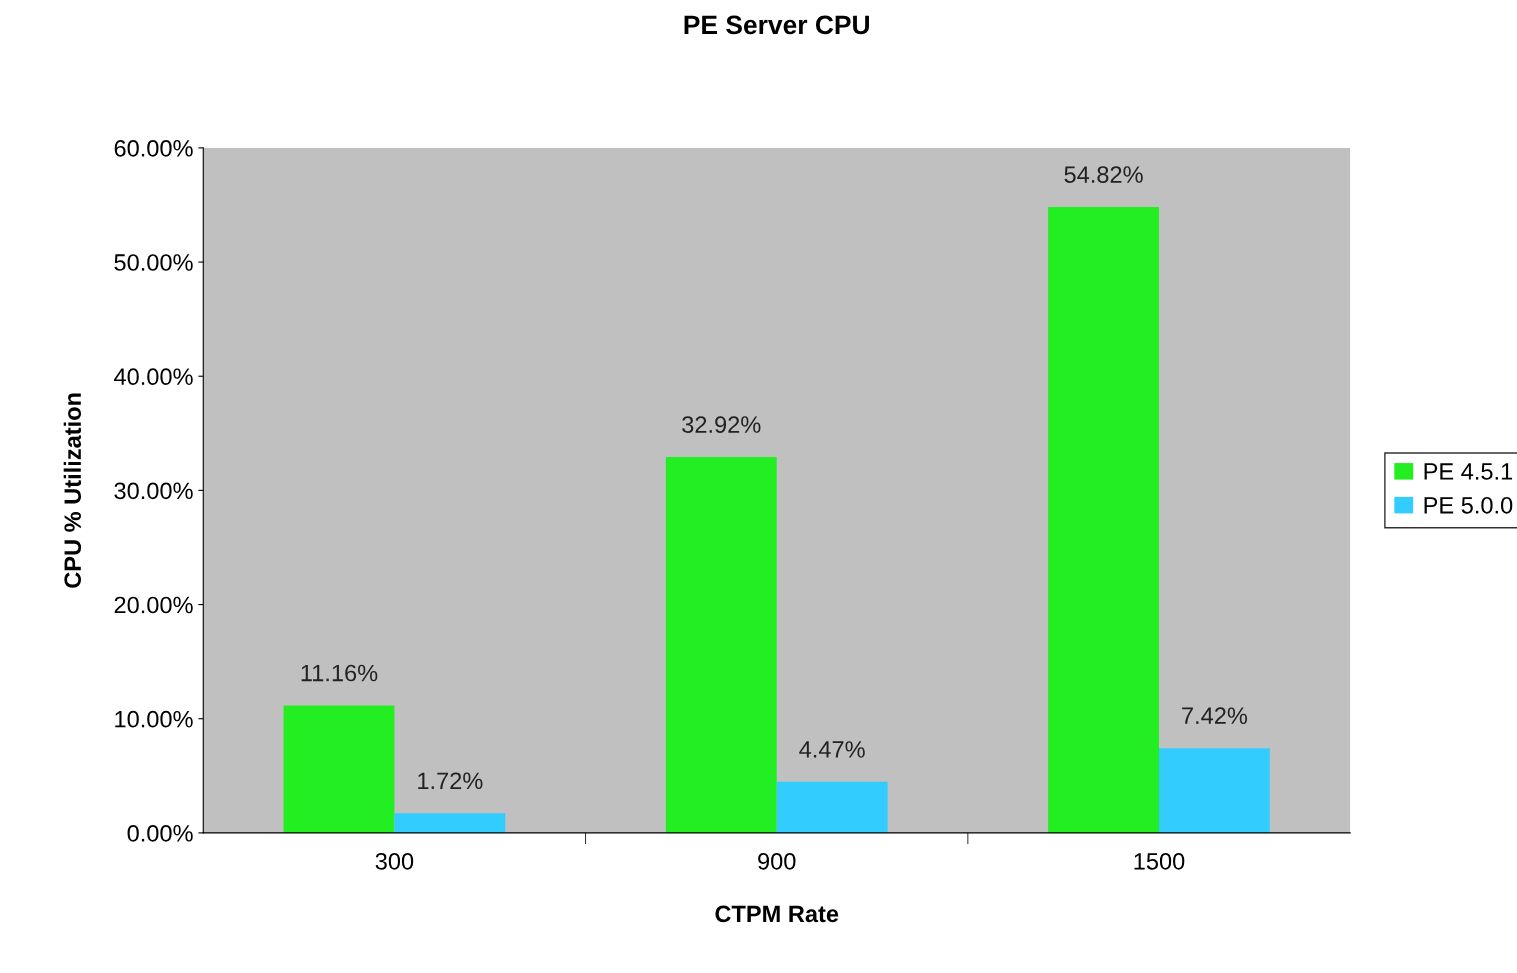 Image resolution: width=1517 pixels, height=973 pixels. Describe the element at coordinates (153, 377) in the screenshot. I see `y-tick-label: 40.00%` at that location.